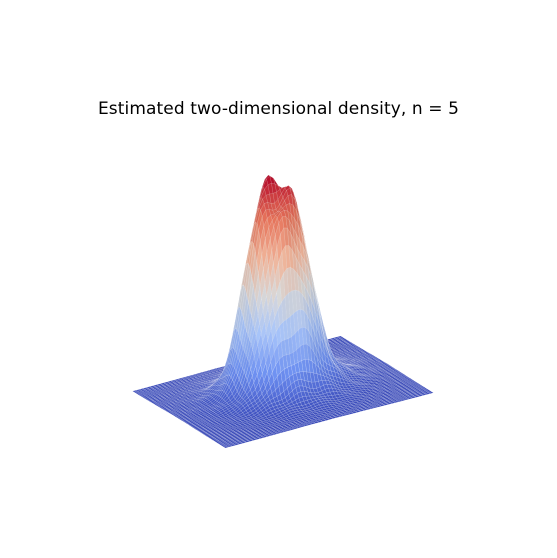 The height and width of the screenshot is (558, 557). Describe the element at coordinates (278, 109) in the screenshot. I see `chart-title: Estimated two-dimensional density, n = 5` at that location.